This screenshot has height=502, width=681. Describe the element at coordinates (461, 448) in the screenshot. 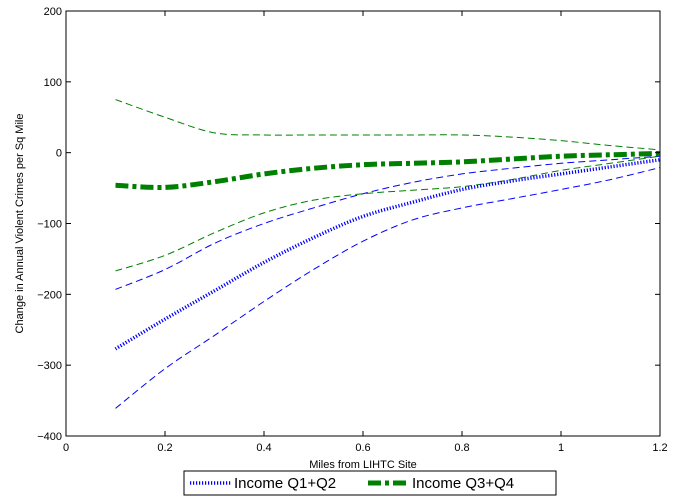

I see `x-tick-label: 0.8` at that location.